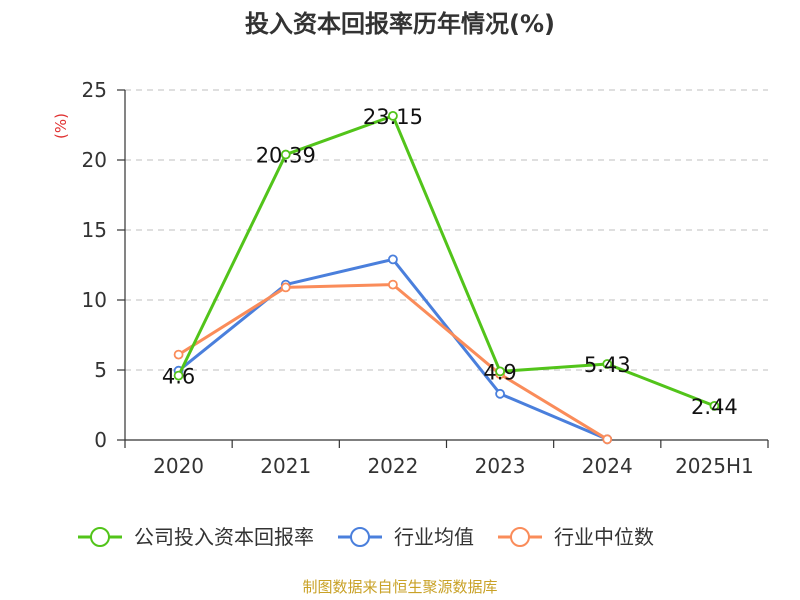 The image size is (800, 600). I want to click on data-label: 23.15, so click(393, 117).